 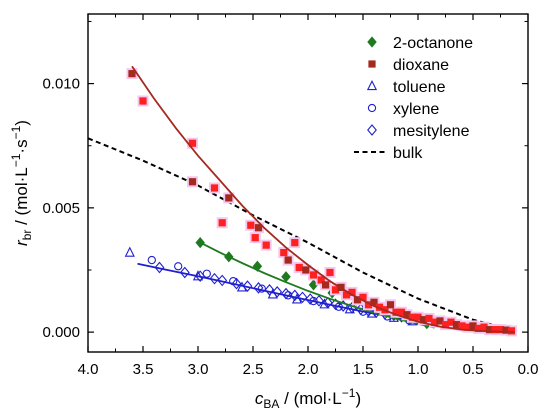 I want to click on fit-line-2-octanone, so click(x=316, y=284).